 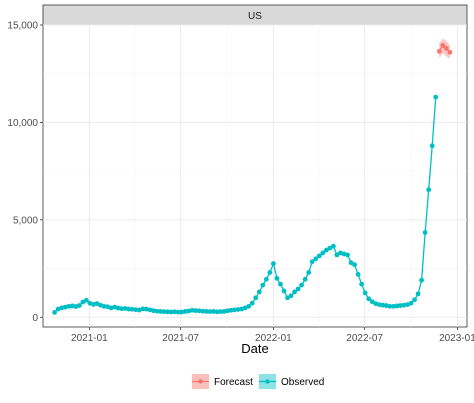 I want to click on facet-label: US, so click(x=255, y=16).